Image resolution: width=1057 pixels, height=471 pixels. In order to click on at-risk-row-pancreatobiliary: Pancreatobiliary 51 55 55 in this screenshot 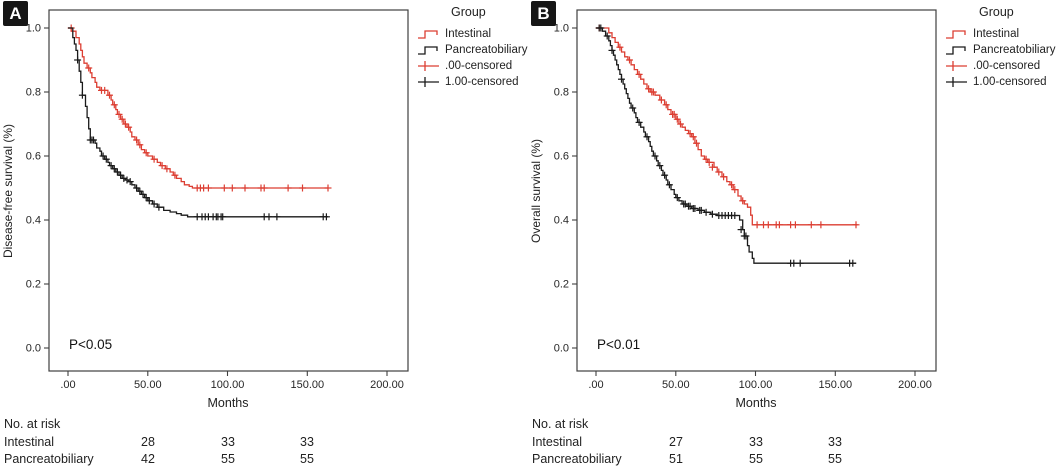, I will do `click(792, 460)`.